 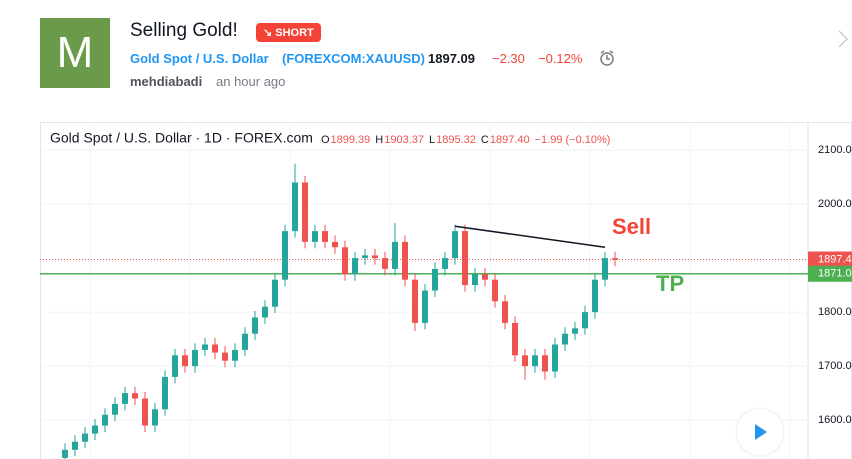 I want to click on price: 1897.09, so click(x=451, y=58).